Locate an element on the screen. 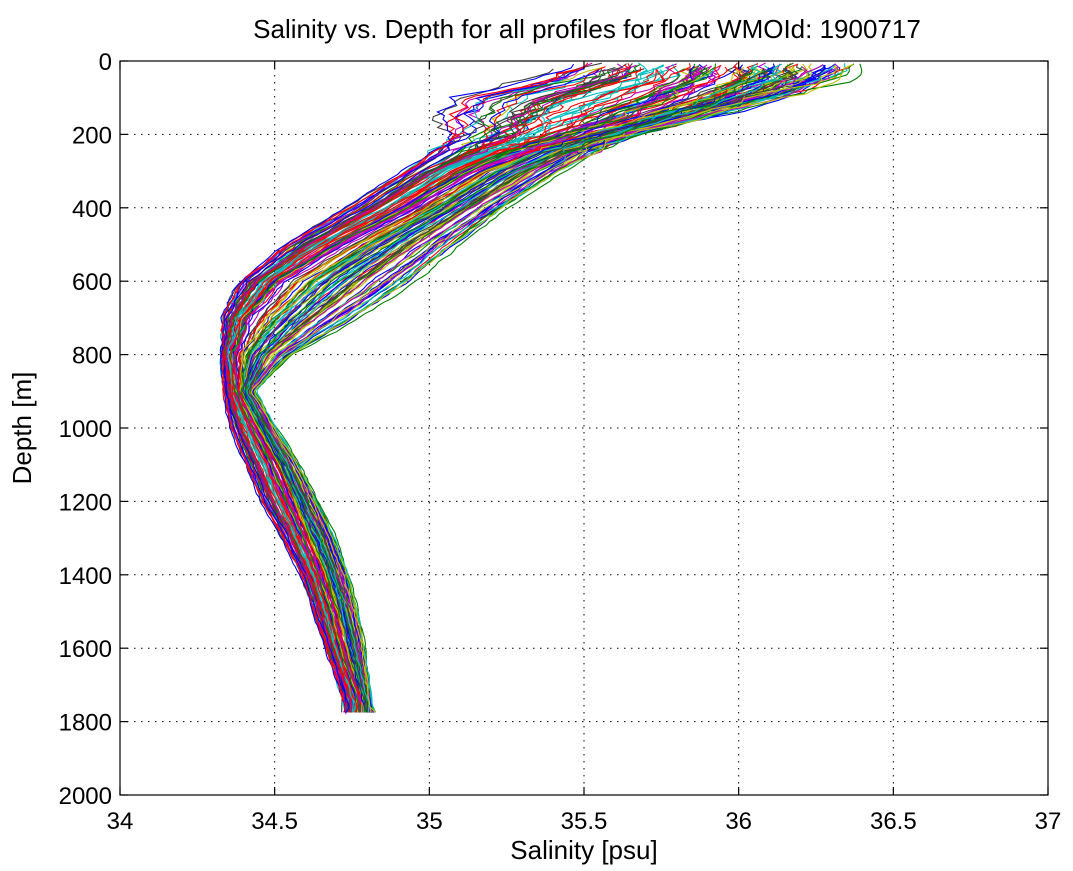 This screenshot has width=1073, height=871. x-axis-title: Salinity [psu] is located at coordinates (583, 850).